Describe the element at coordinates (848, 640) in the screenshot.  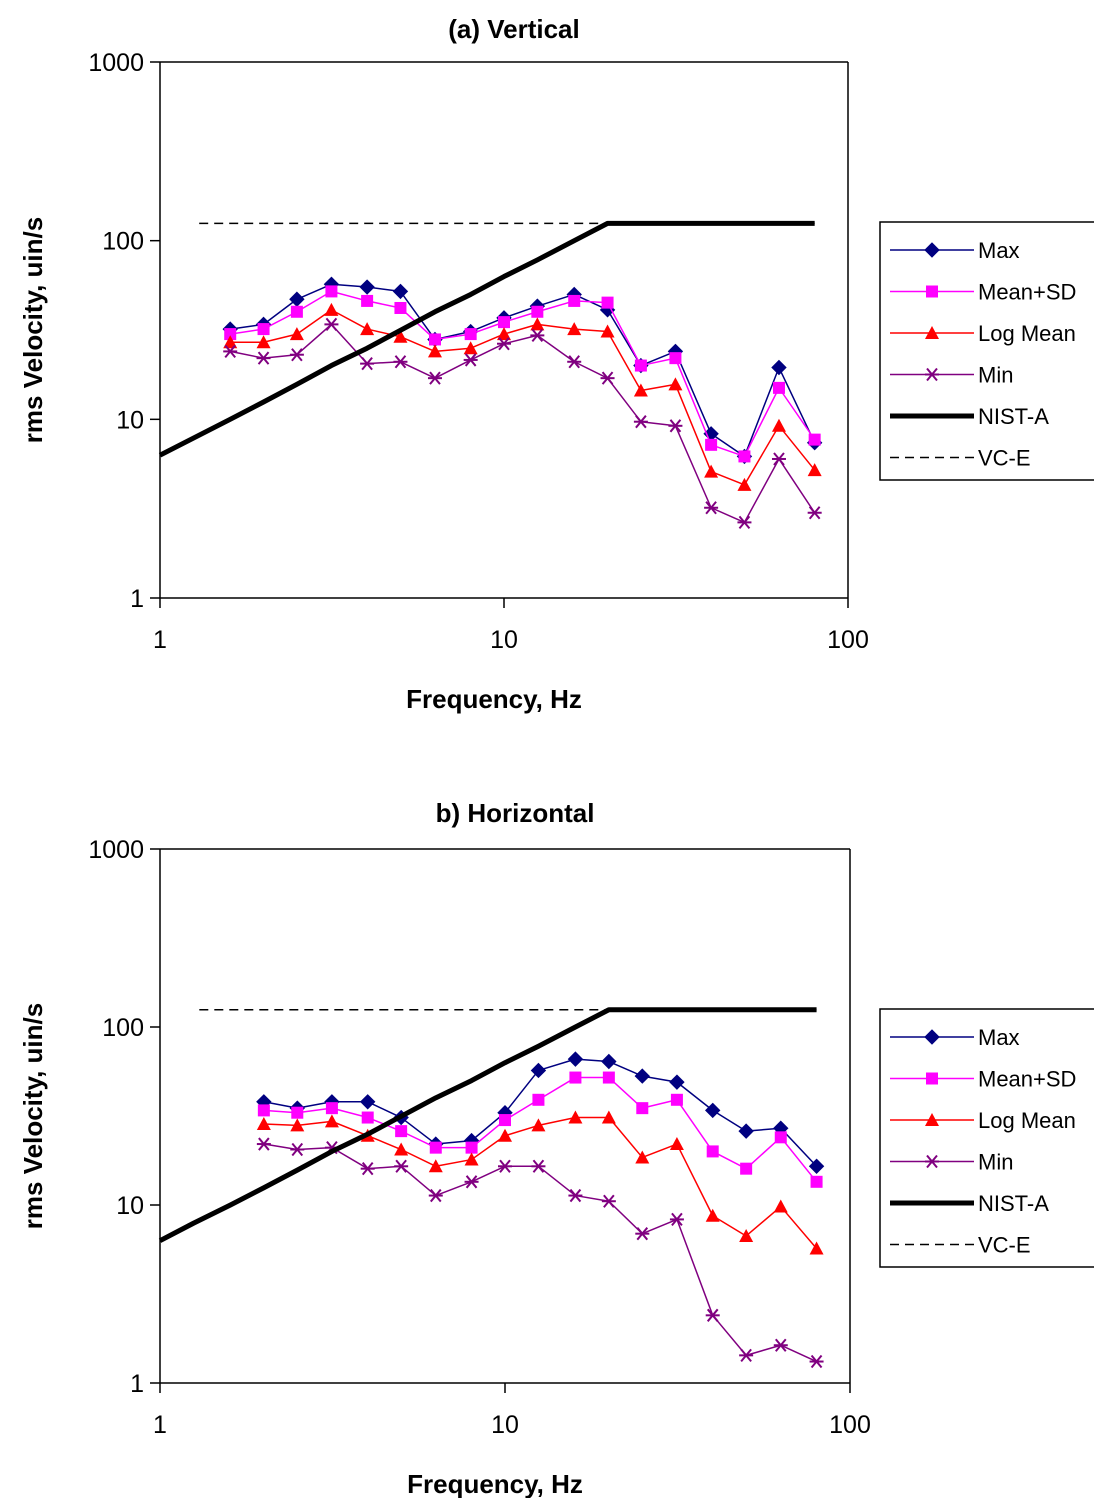
I see `x-tick-label: 100` at that location.